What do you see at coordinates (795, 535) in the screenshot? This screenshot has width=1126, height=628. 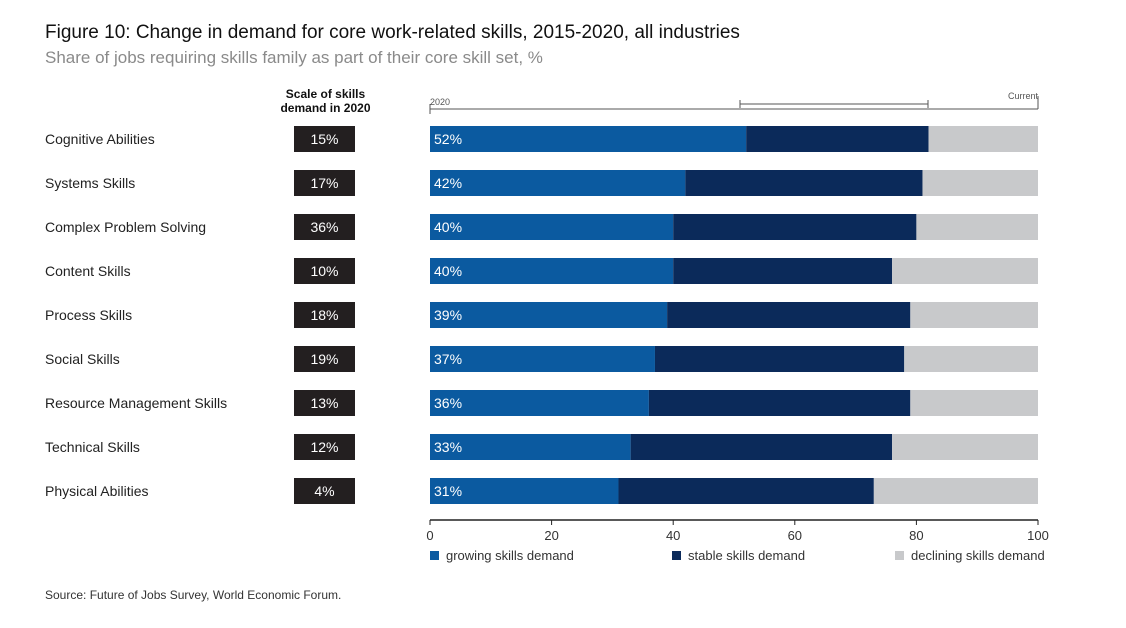 I see `x-tick-label: 60` at bounding box center [795, 535].